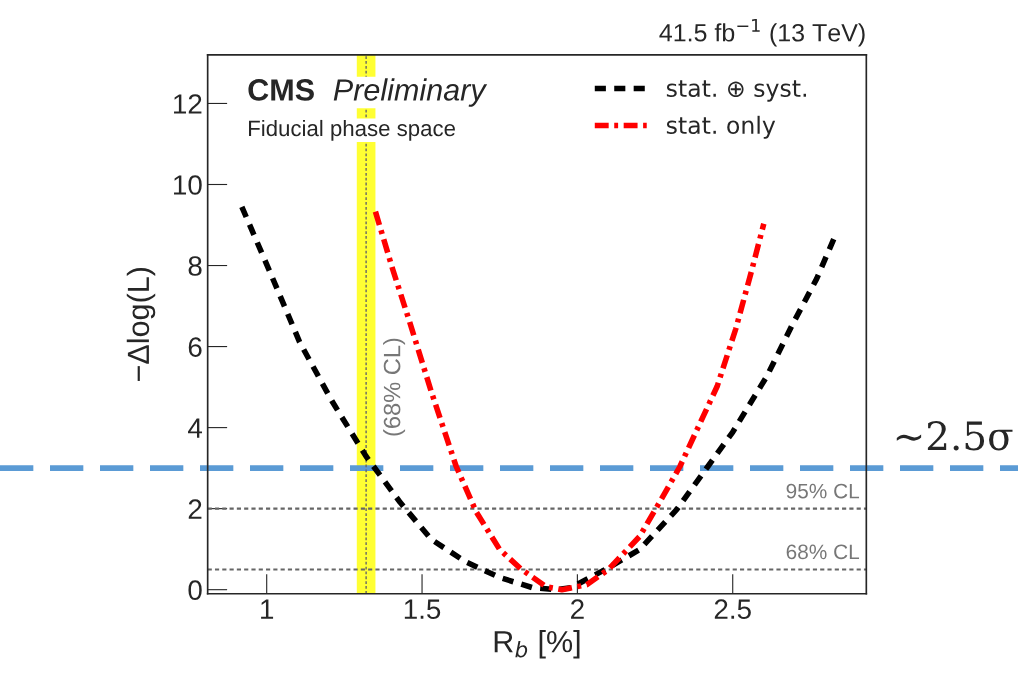 The width and height of the screenshot is (1018, 677). What do you see at coordinates (410, 92) in the screenshot?
I see `annotation: Preliminary` at bounding box center [410, 92].